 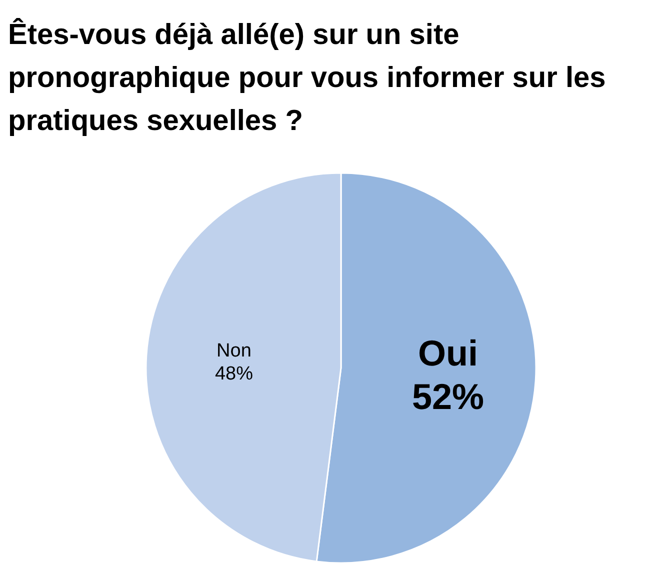 What do you see at coordinates (234, 351) in the screenshot?
I see `slice-label: Non` at bounding box center [234, 351].